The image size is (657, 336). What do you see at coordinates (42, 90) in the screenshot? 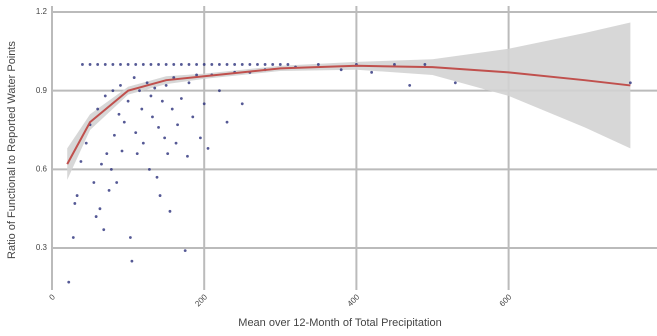
I see `y-tick-label: 0.9` at bounding box center [42, 90].